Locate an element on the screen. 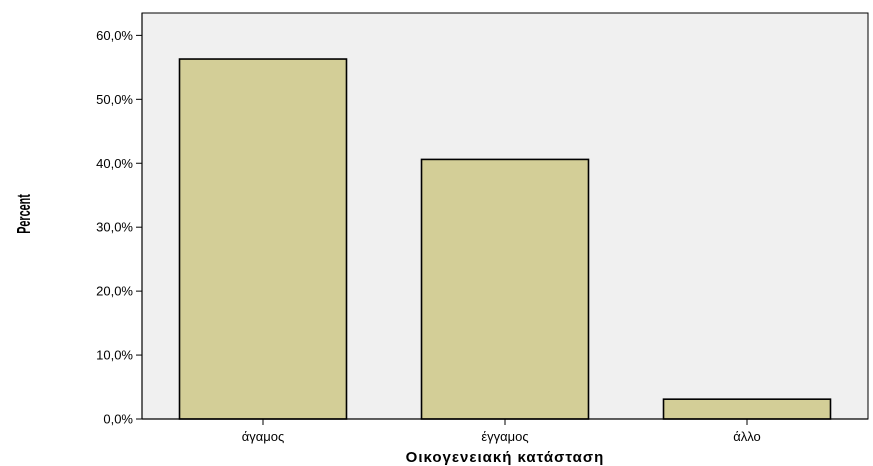  x-tick-label: άλλο is located at coordinates (747, 436).